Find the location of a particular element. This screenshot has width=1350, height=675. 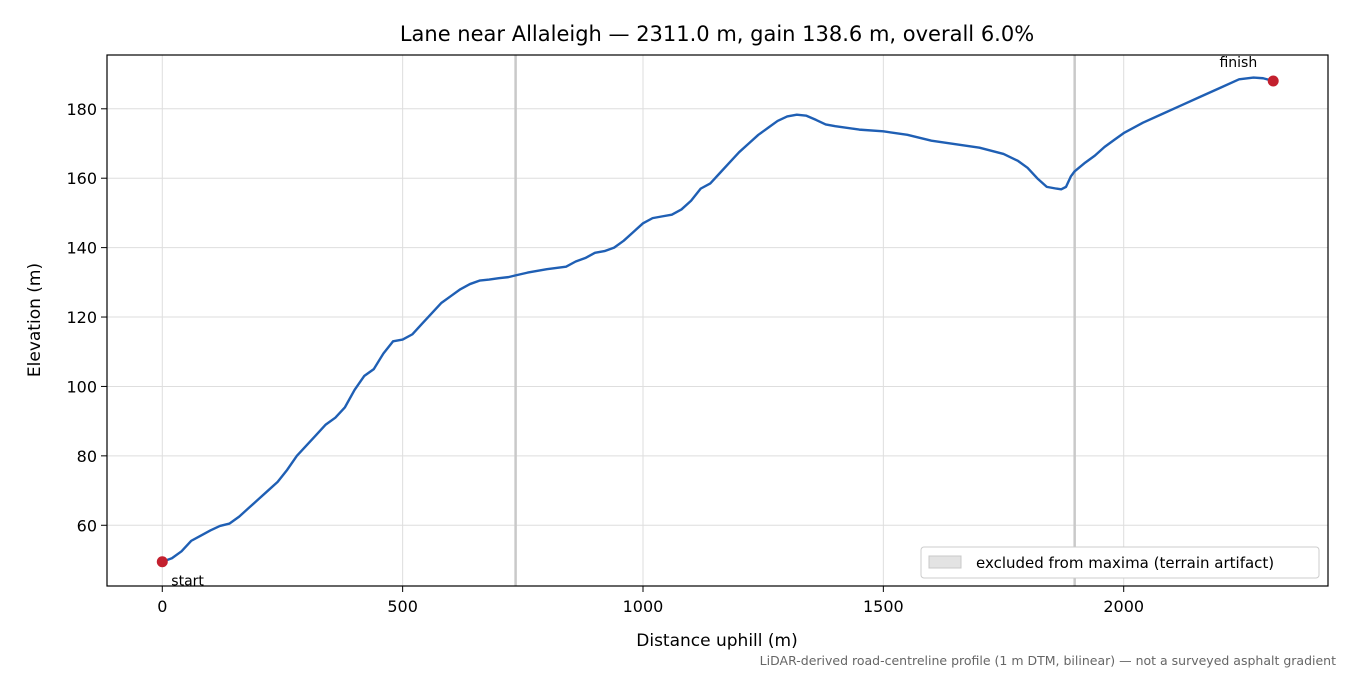

y-tick-label: 80 is located at coordinates (87, 456).